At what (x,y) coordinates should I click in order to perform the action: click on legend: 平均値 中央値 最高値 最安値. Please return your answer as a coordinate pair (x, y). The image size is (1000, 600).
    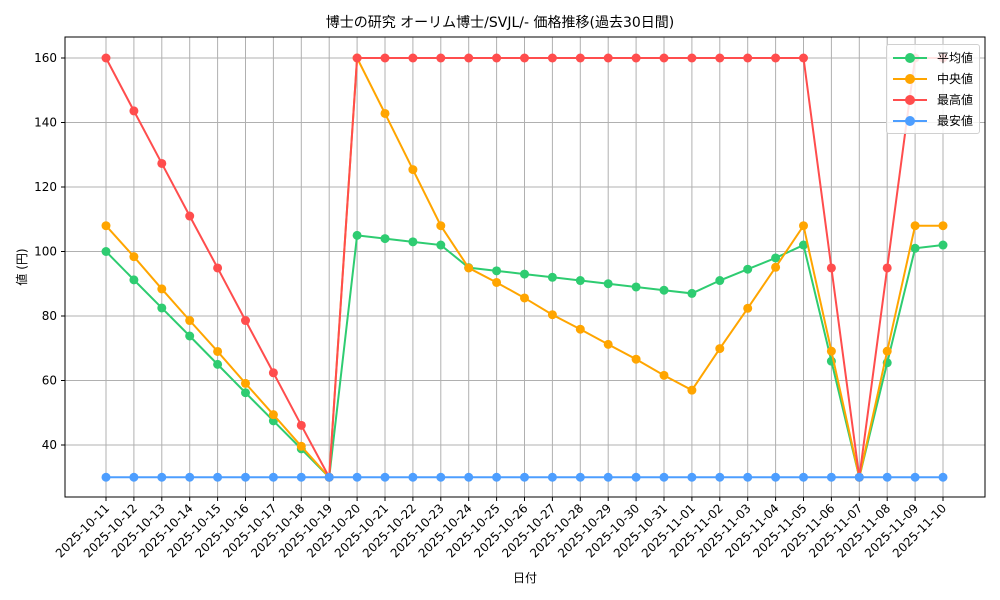
    Looking at the image, I should click on (933, 89).